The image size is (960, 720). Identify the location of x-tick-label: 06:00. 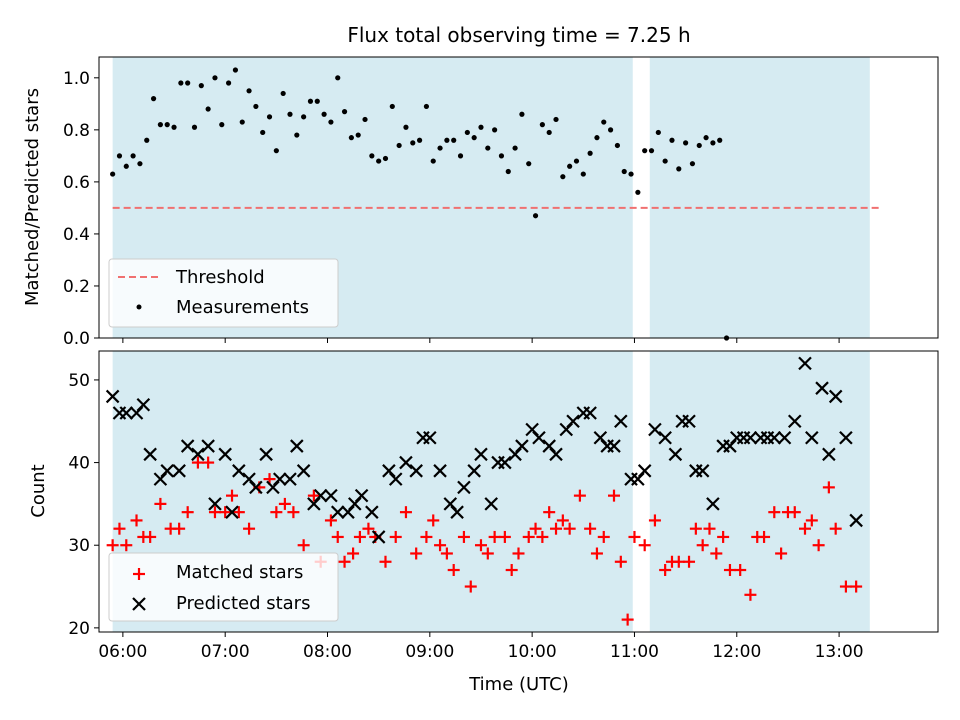
(122, 652).